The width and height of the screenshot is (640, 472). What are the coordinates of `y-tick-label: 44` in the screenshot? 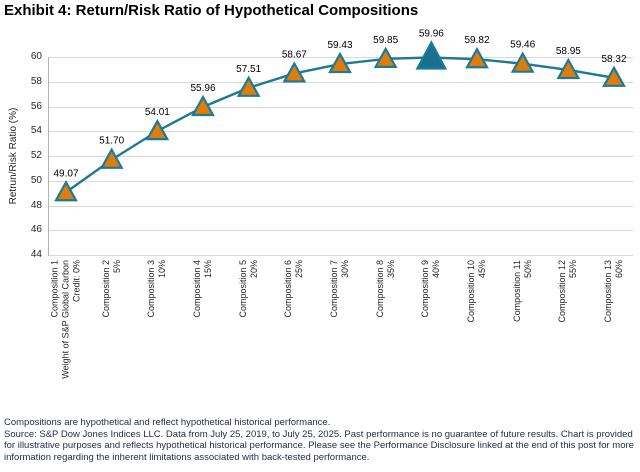 It's located at (36, 254).